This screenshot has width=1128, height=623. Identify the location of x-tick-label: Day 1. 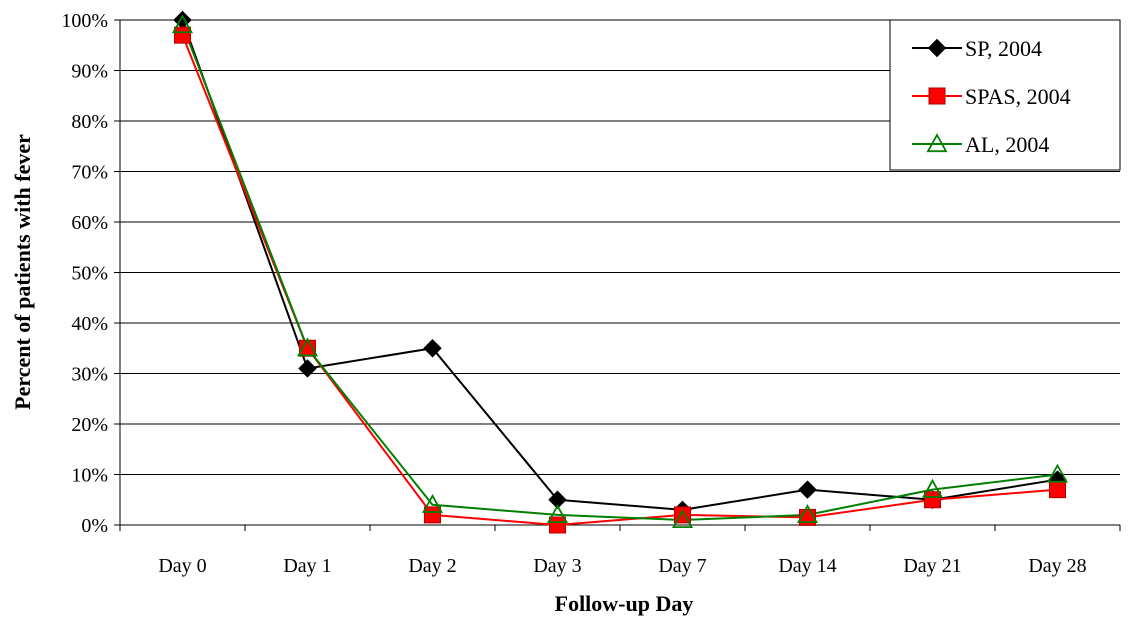
(307, 566).